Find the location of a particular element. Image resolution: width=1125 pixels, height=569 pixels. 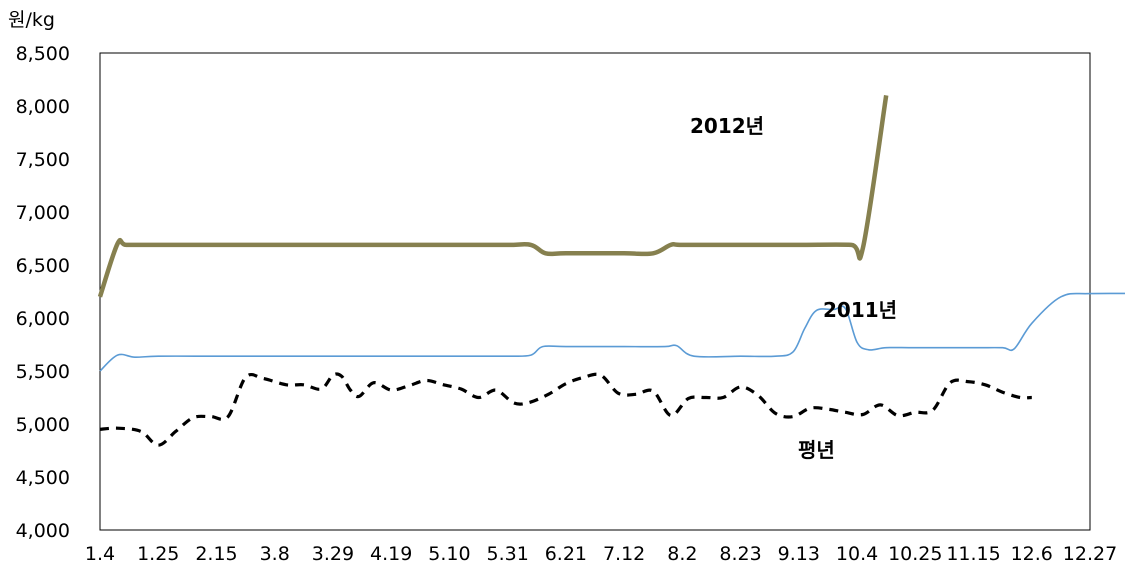

x-tick-label: 2.15 is located at coordinates (216, 554).